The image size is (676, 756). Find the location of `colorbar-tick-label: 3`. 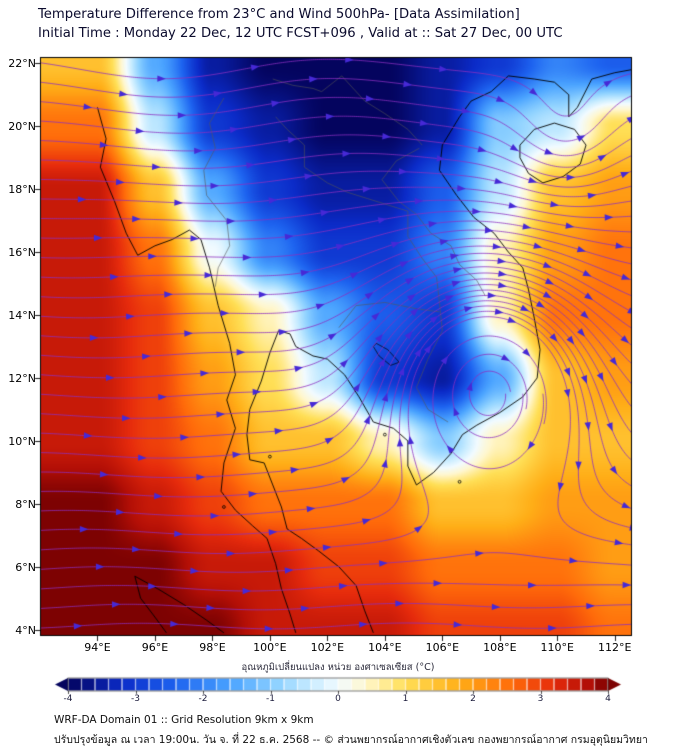

colorbar-tick-label: 3 is located at coordinates (540, 699).